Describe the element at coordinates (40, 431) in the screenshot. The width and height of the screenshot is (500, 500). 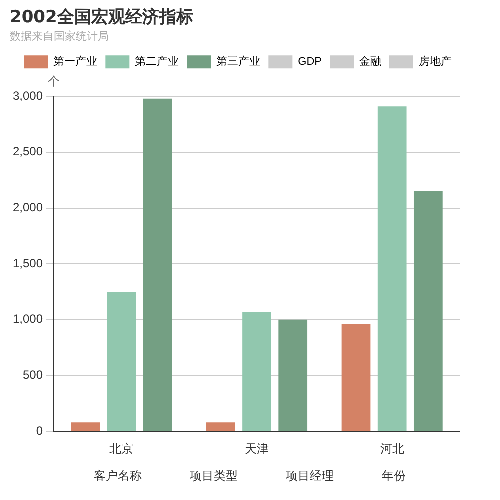
I see `y-tick-label: 0` at that location.